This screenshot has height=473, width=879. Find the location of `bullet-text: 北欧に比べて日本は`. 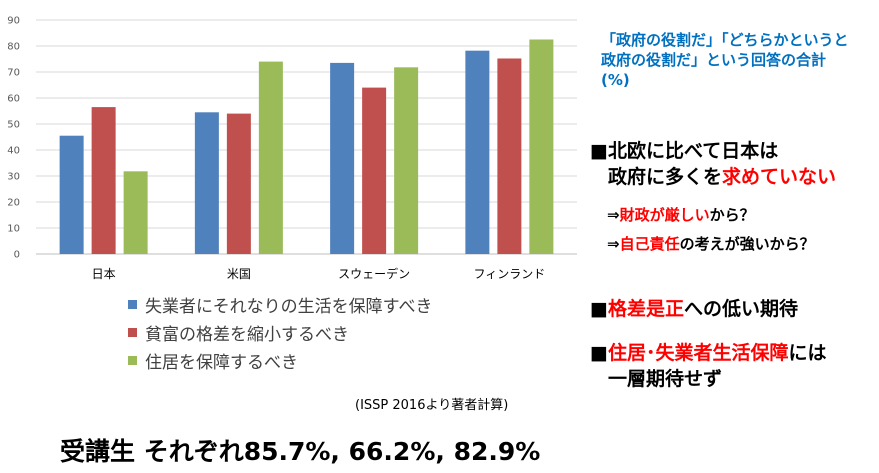

bullet-text: 北欧に比べて日本は is located at coordinates (693, 151).